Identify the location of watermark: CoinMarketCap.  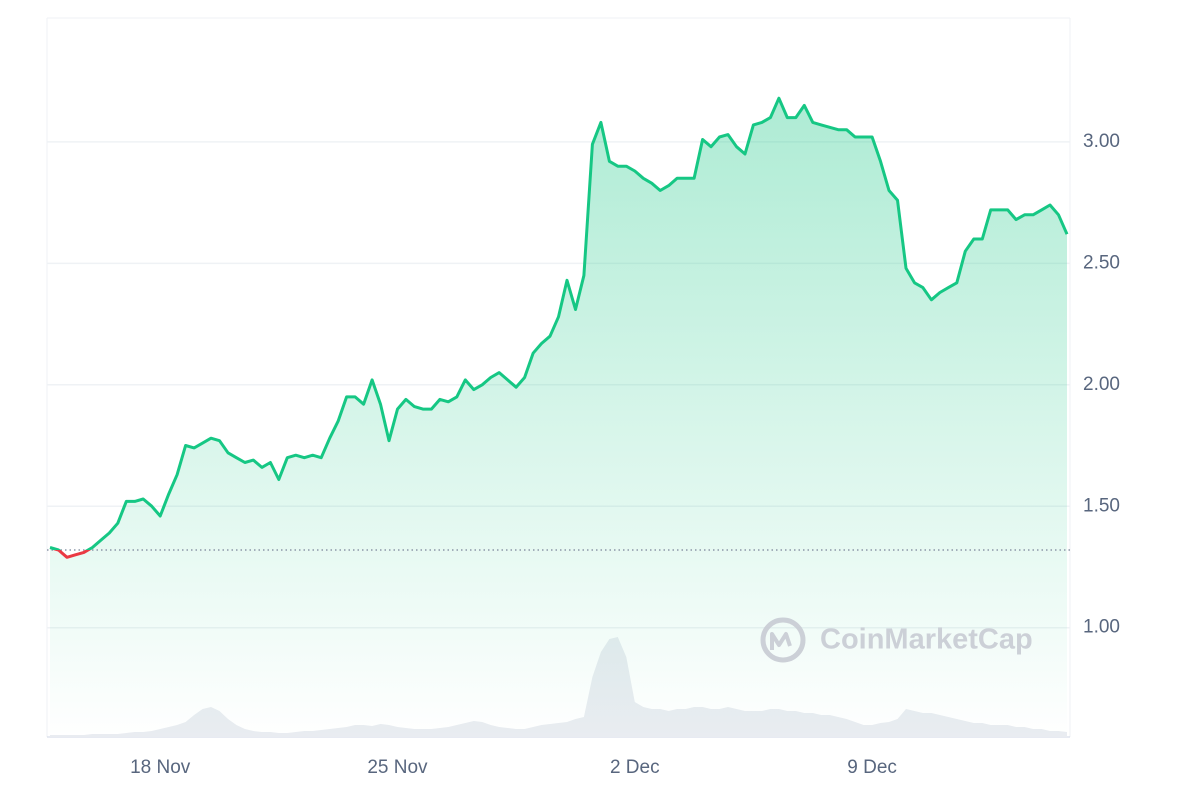
(896, 640).